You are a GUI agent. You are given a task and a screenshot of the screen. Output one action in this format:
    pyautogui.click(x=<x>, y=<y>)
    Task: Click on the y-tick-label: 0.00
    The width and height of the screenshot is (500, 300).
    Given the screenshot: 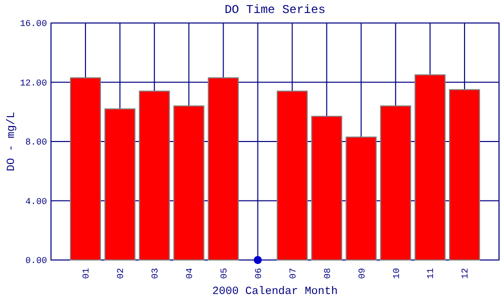 What is the action you would take?
    pyautogui.click(x=36, y=261)
    